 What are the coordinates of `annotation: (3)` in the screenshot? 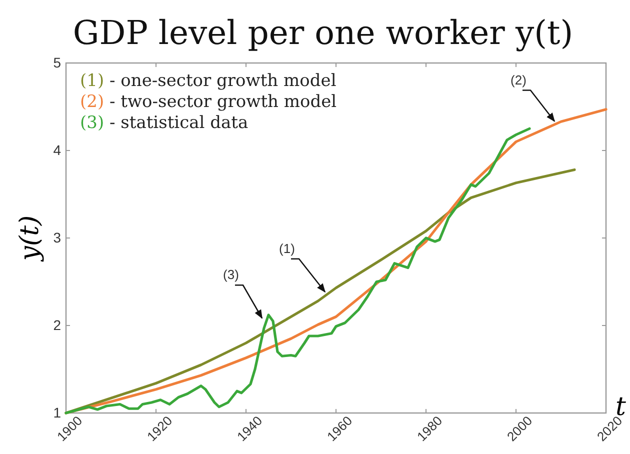 It's located at (231, 274).